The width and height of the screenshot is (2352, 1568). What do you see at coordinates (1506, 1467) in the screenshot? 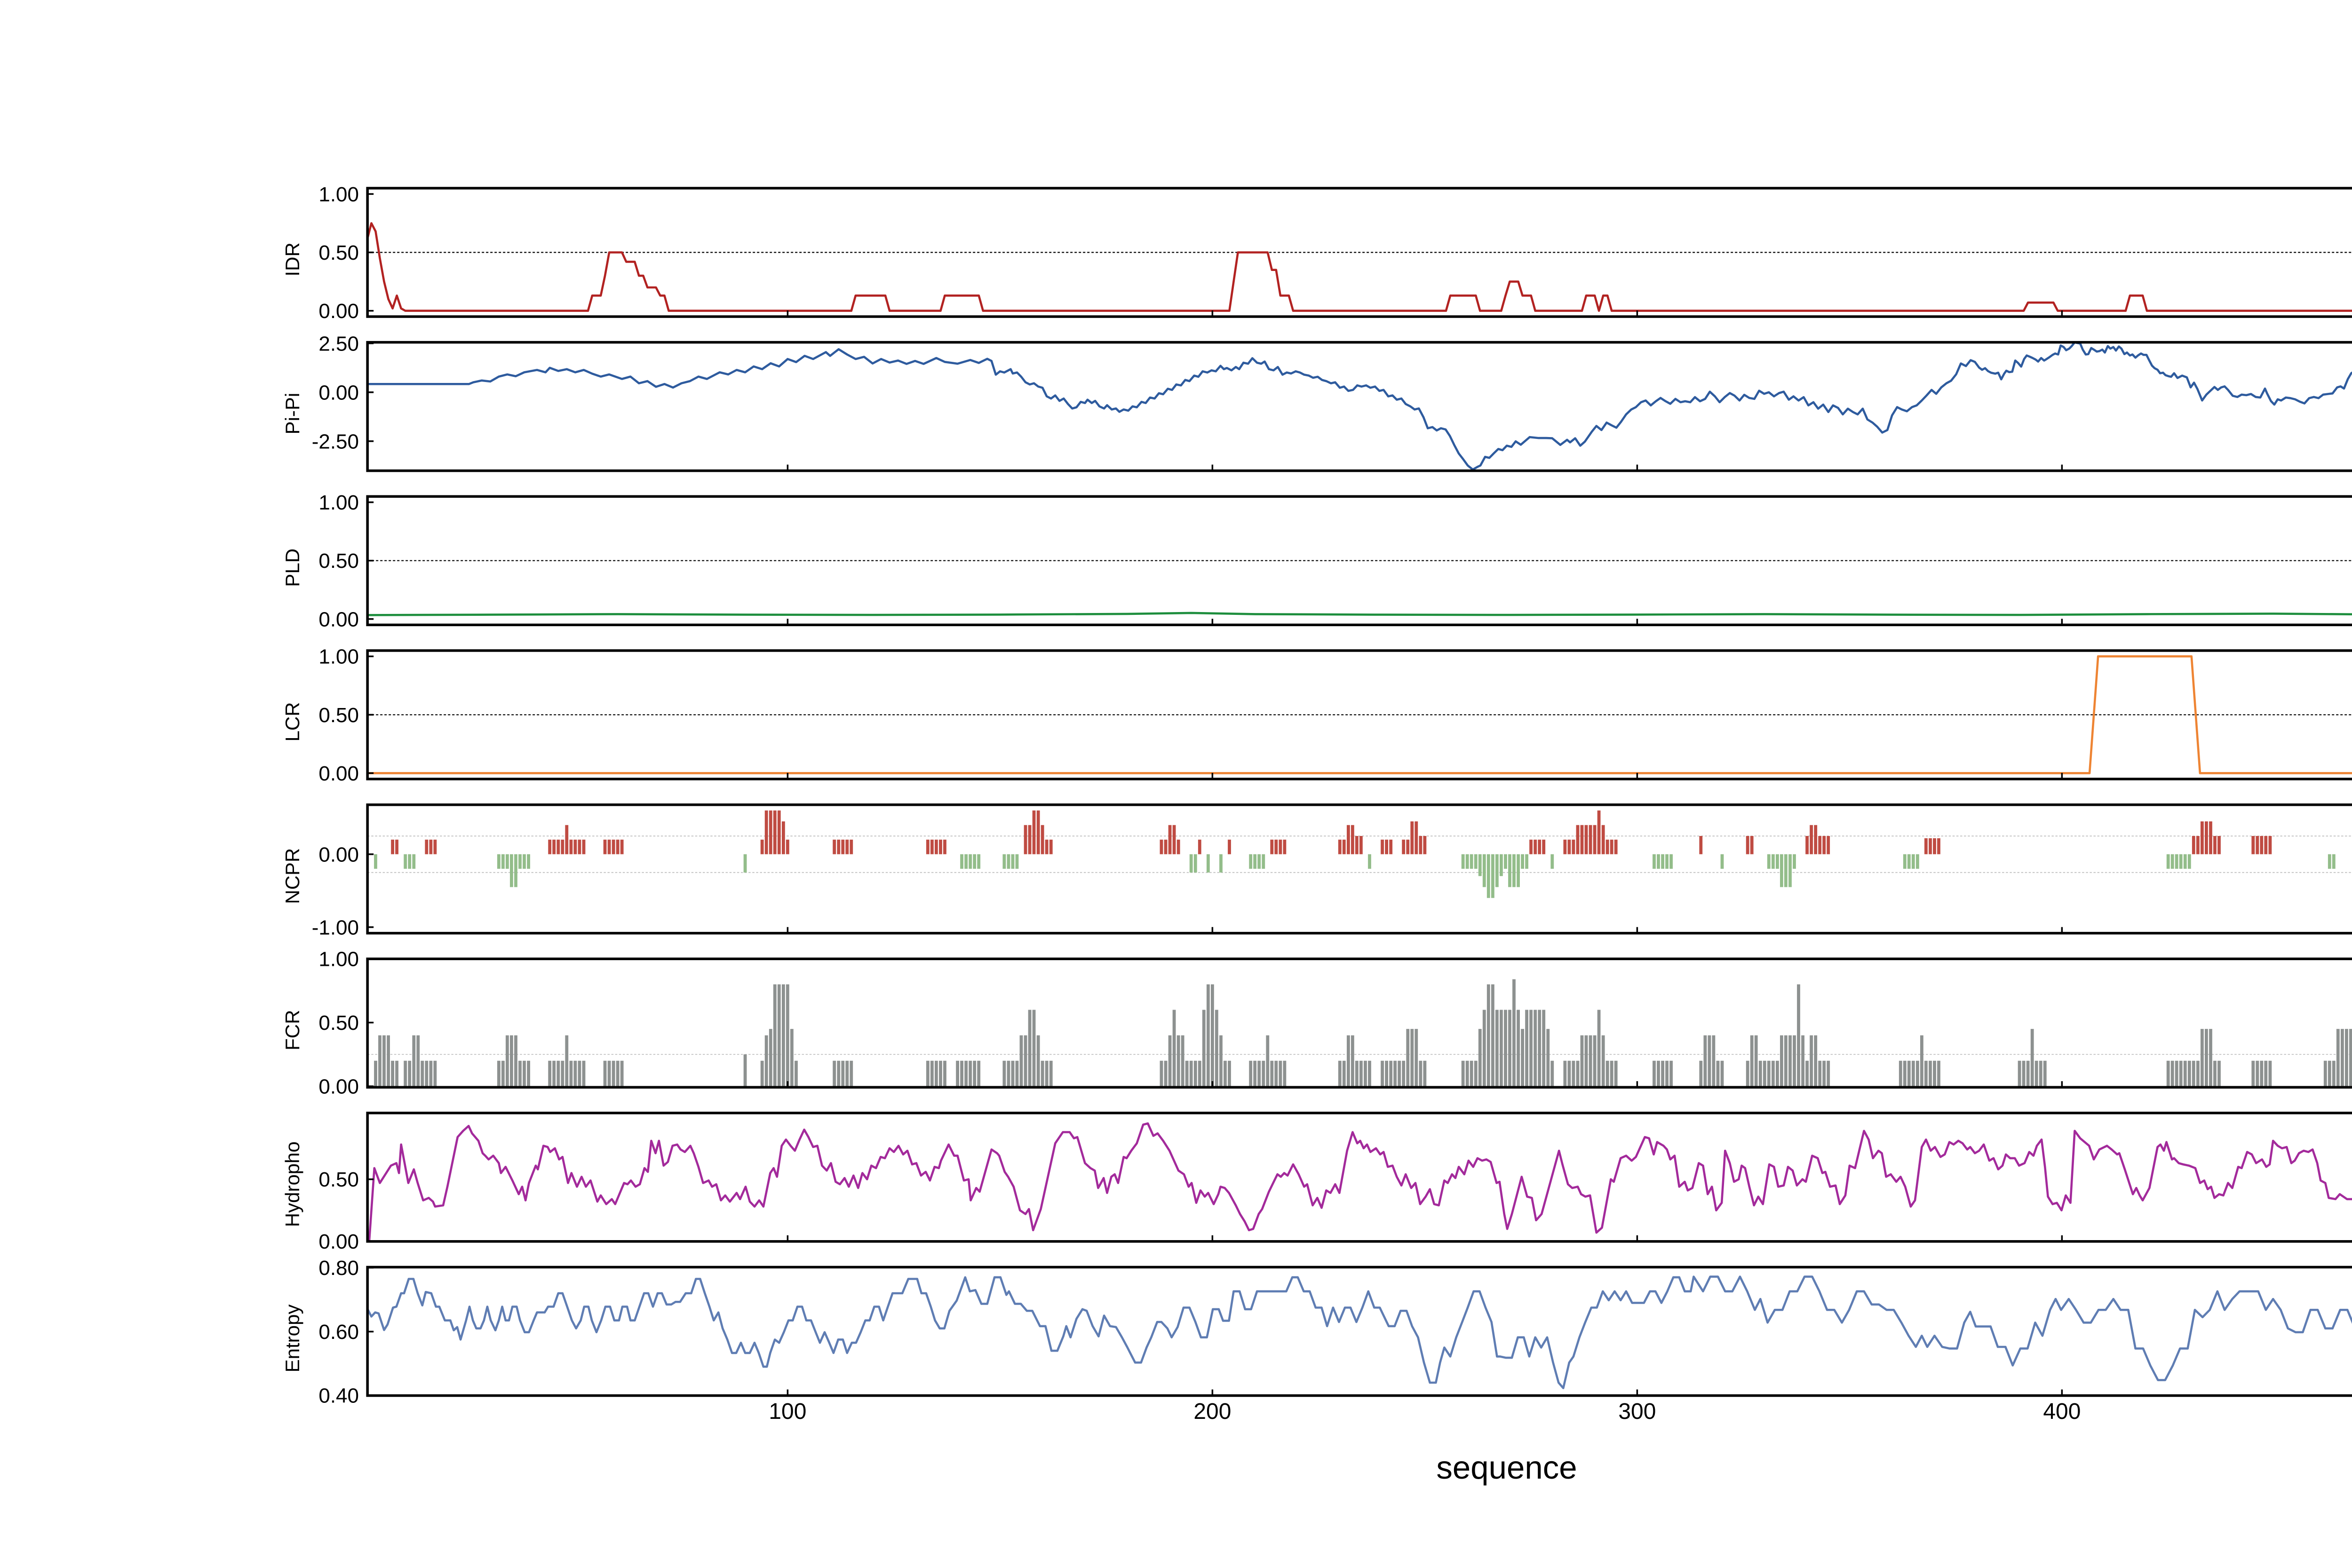
I see `svg-text: sequence` at bounding box center [1506, 1467].